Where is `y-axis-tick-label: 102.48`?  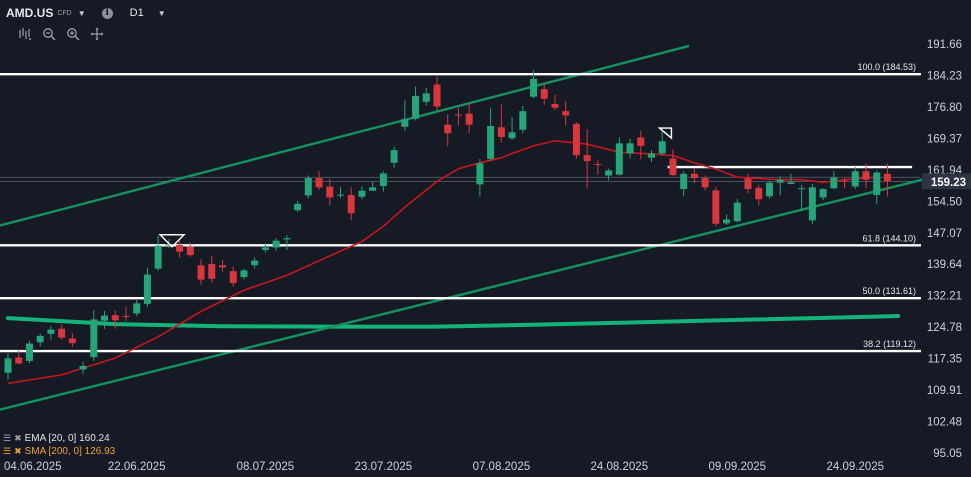 y-axis-tick-label: 102.48 is located at coordinates (944, 423).